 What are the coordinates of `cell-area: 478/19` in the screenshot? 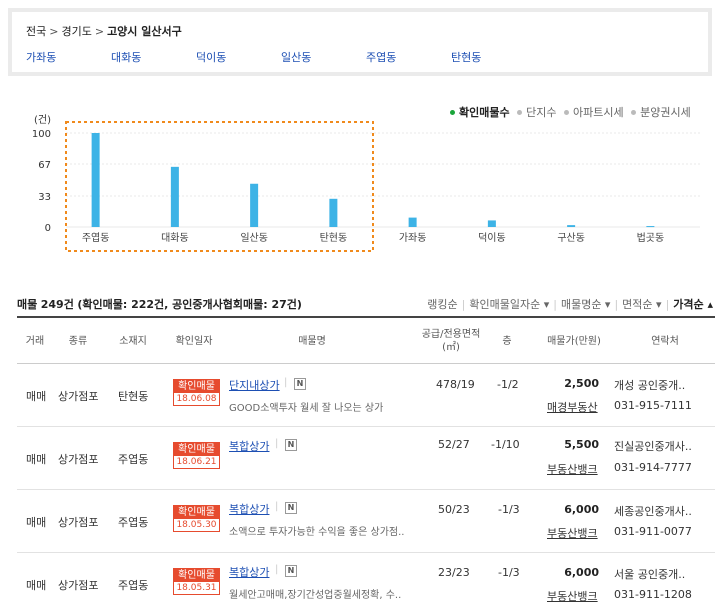 It's located at (455, 384).